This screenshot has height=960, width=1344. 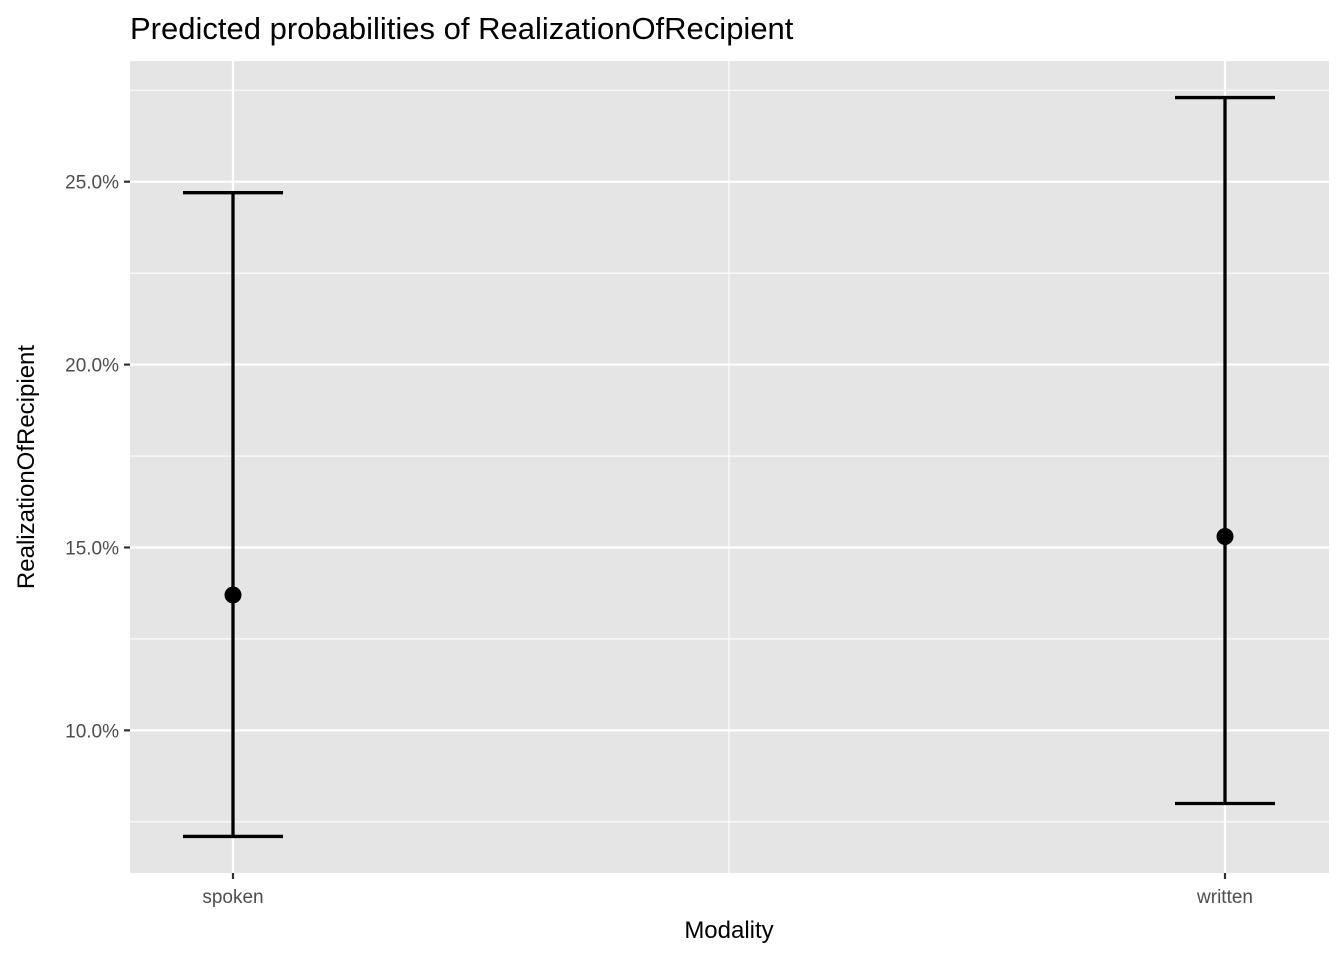 I want to click on x-tick-label: spoken, so click(x=232, y=897).